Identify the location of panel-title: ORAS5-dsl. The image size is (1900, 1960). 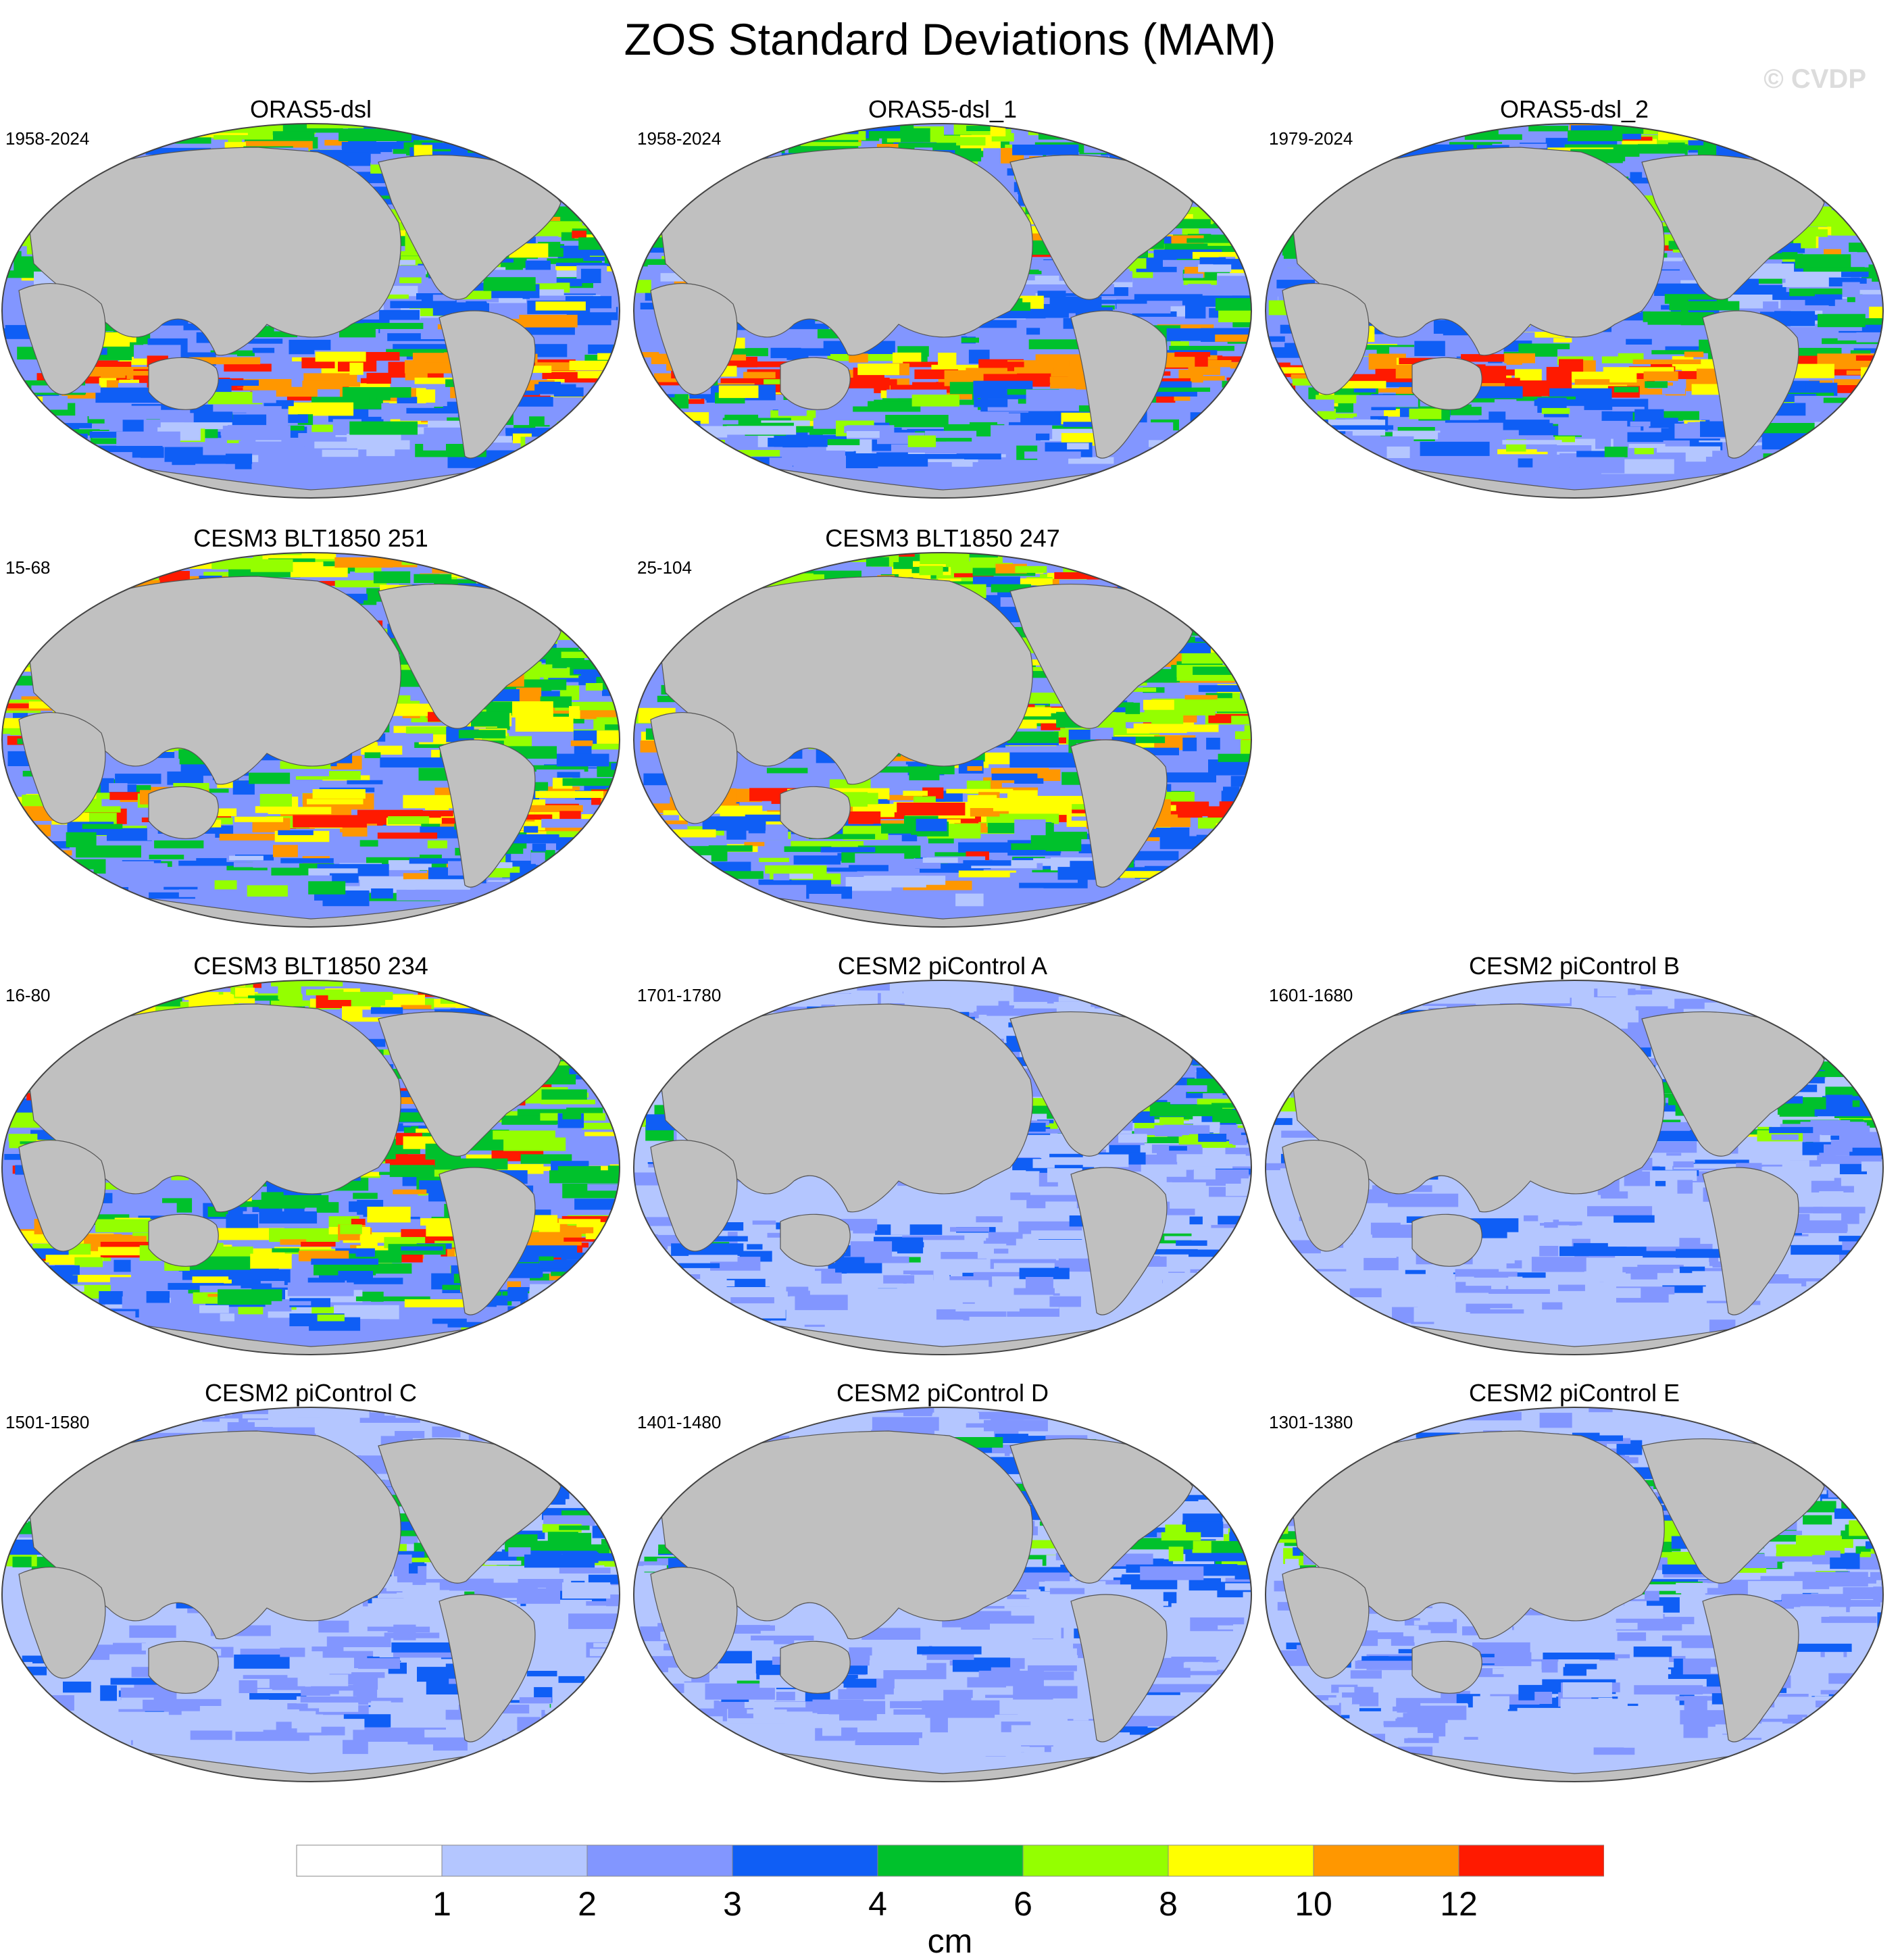
(311, 110).